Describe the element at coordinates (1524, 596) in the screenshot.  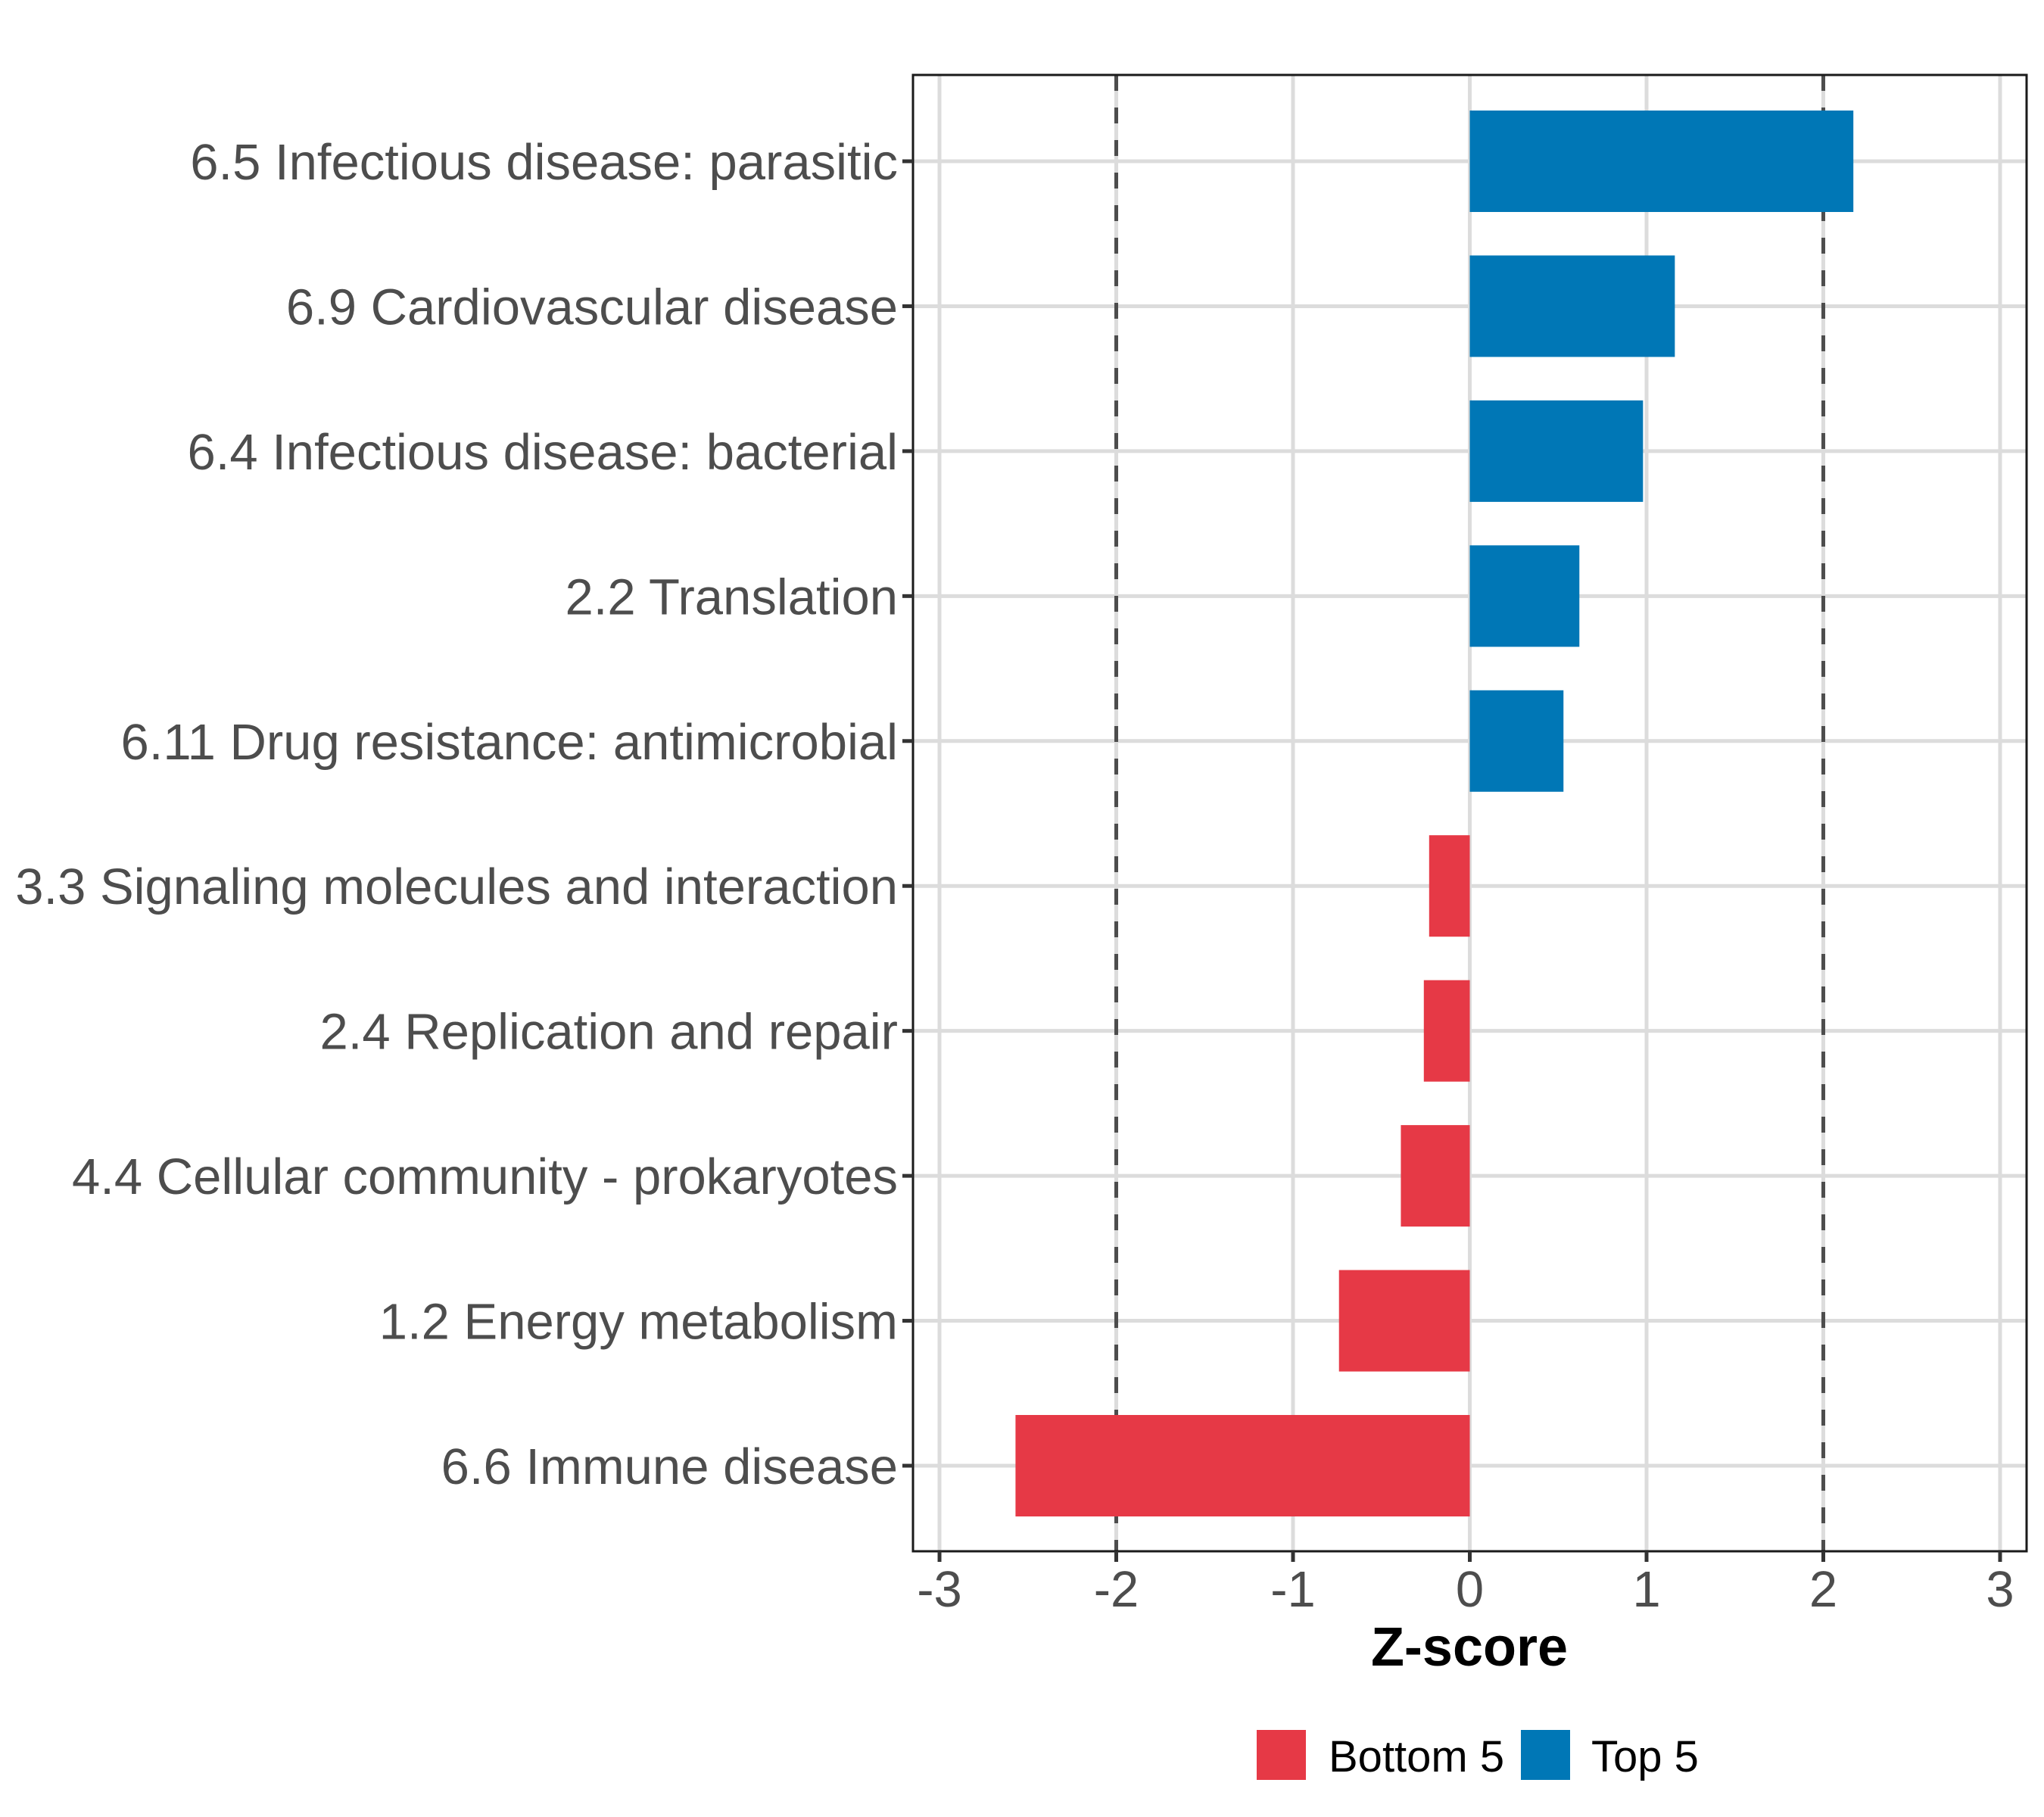
I see `bar-2-2-translation` at that location.